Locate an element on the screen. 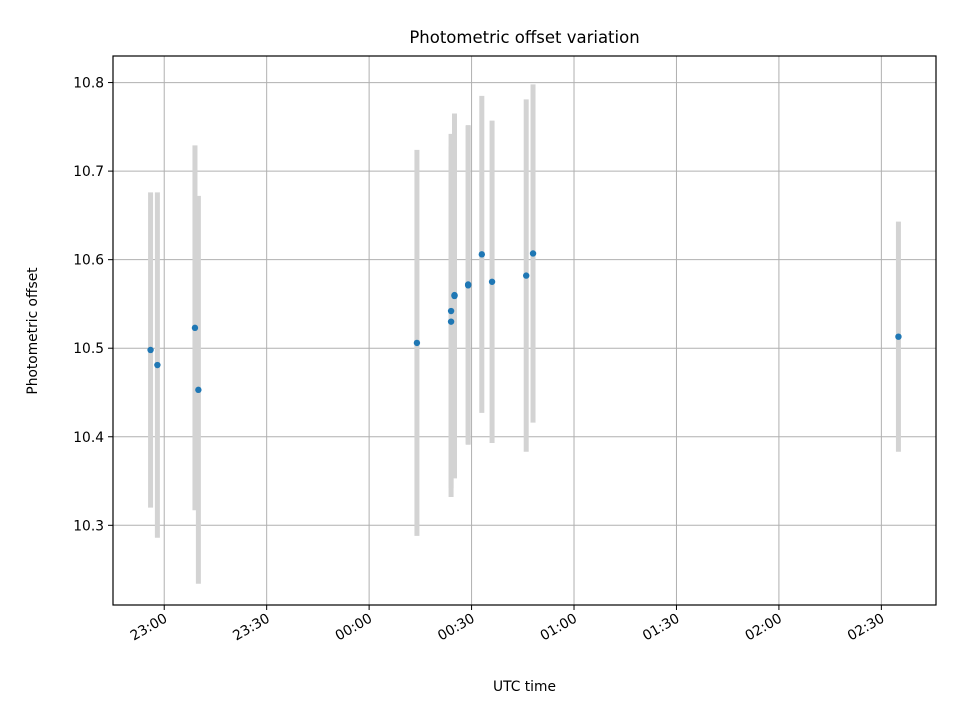 The image size is (960, 720). x-tick-label: 00:30 is located at coordinates (456, 628).